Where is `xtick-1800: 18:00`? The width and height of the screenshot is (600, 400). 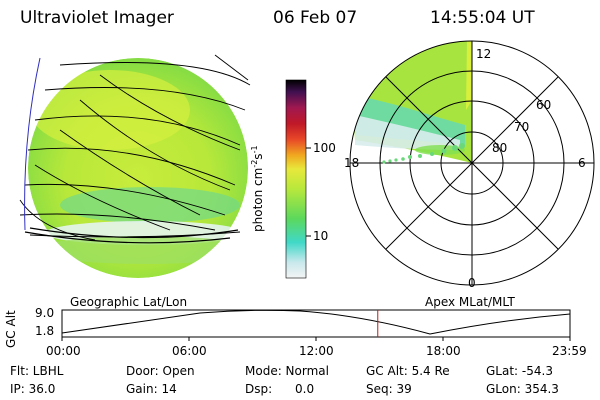
xtick-1800: 18:00 is located at coordinates (443, 351).